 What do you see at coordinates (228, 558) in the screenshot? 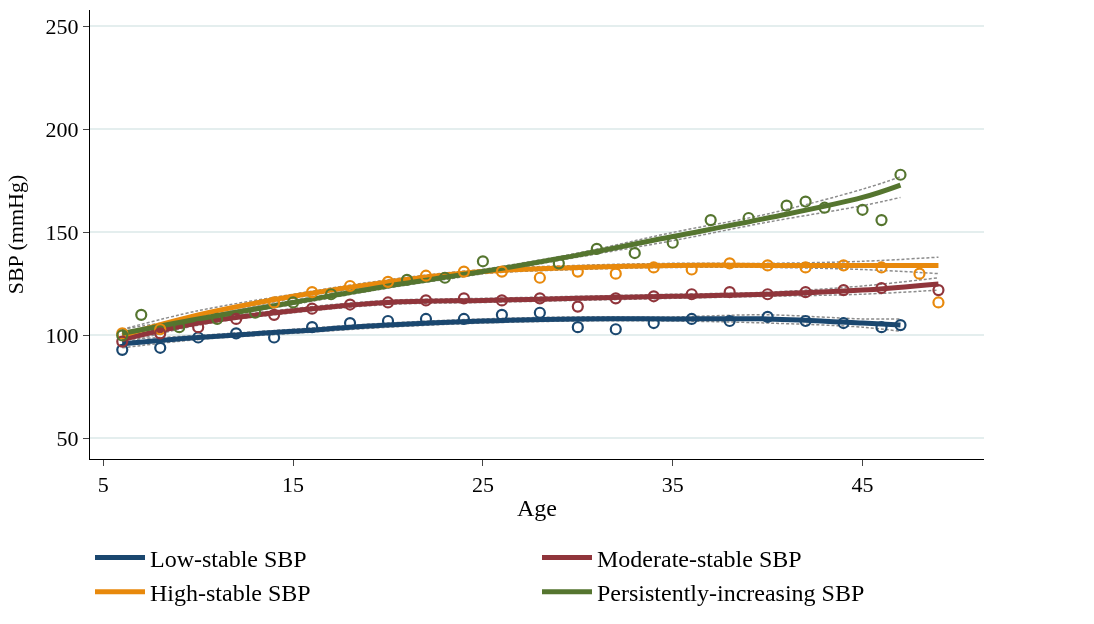
I see `legend-label: Low-stable SBP` at bounding box center [228, 558].